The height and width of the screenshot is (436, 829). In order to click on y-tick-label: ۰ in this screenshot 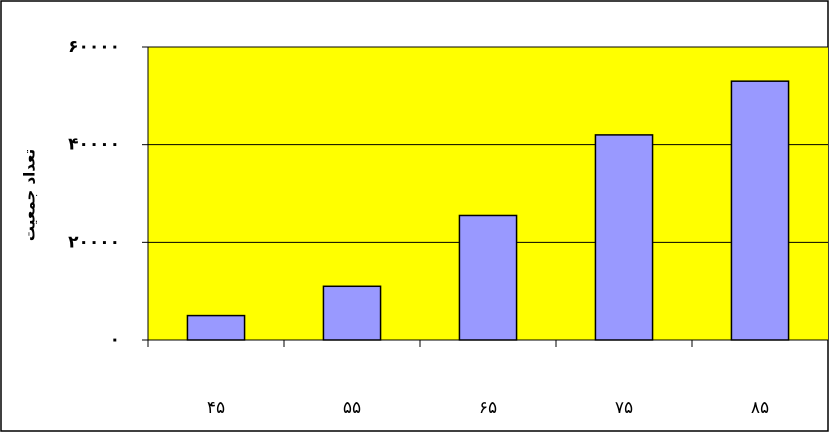, I will do `click(115, 340)`.